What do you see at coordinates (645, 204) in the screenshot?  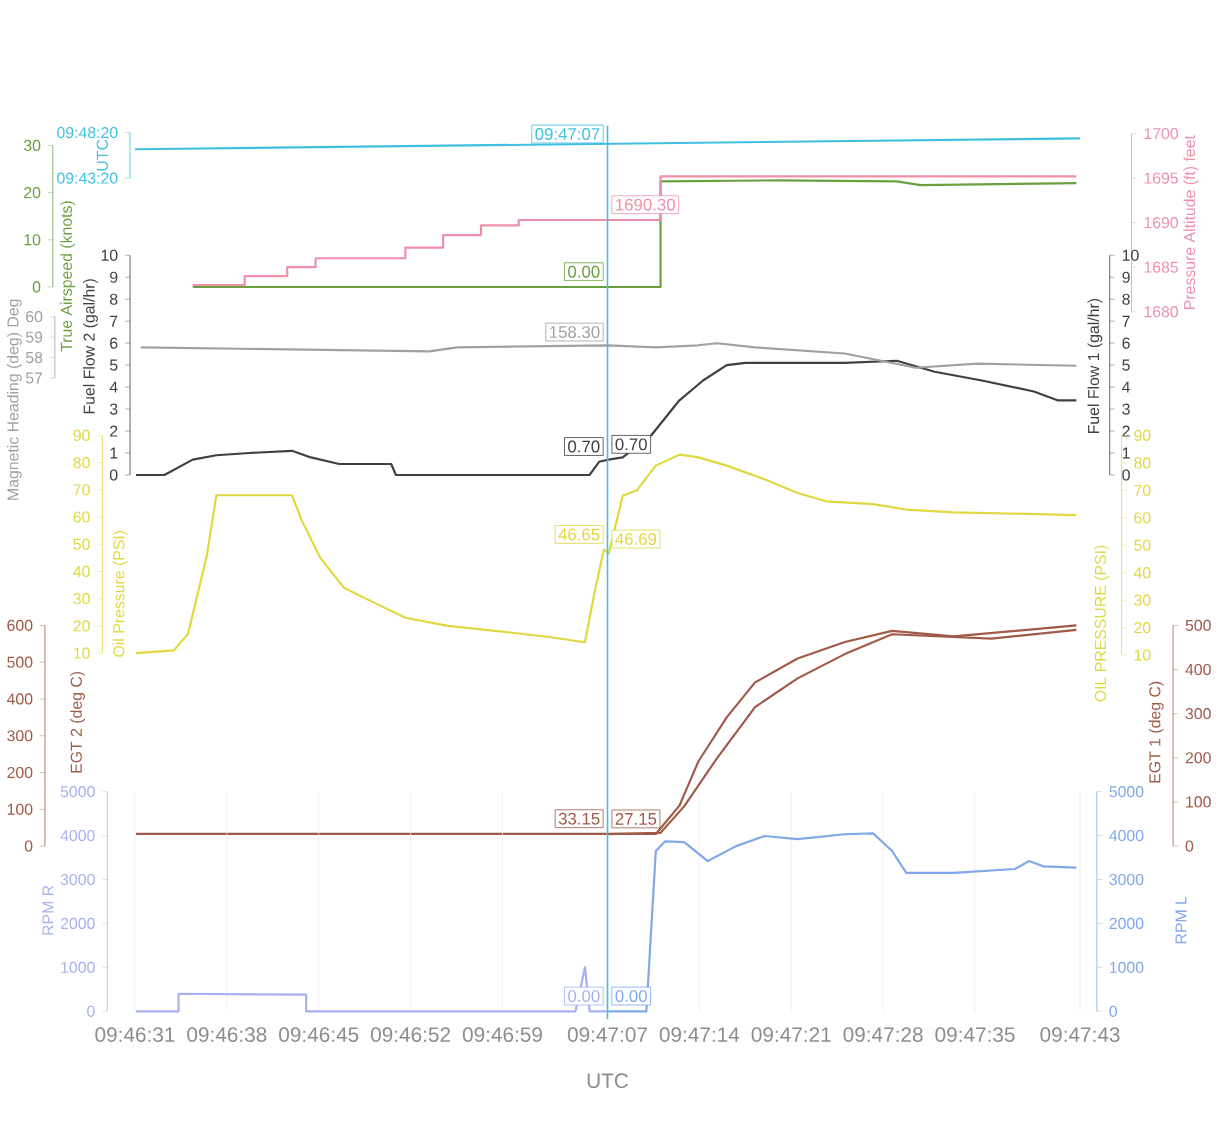 I see `annotation: 1690.30` at bounding box center [645, 204].